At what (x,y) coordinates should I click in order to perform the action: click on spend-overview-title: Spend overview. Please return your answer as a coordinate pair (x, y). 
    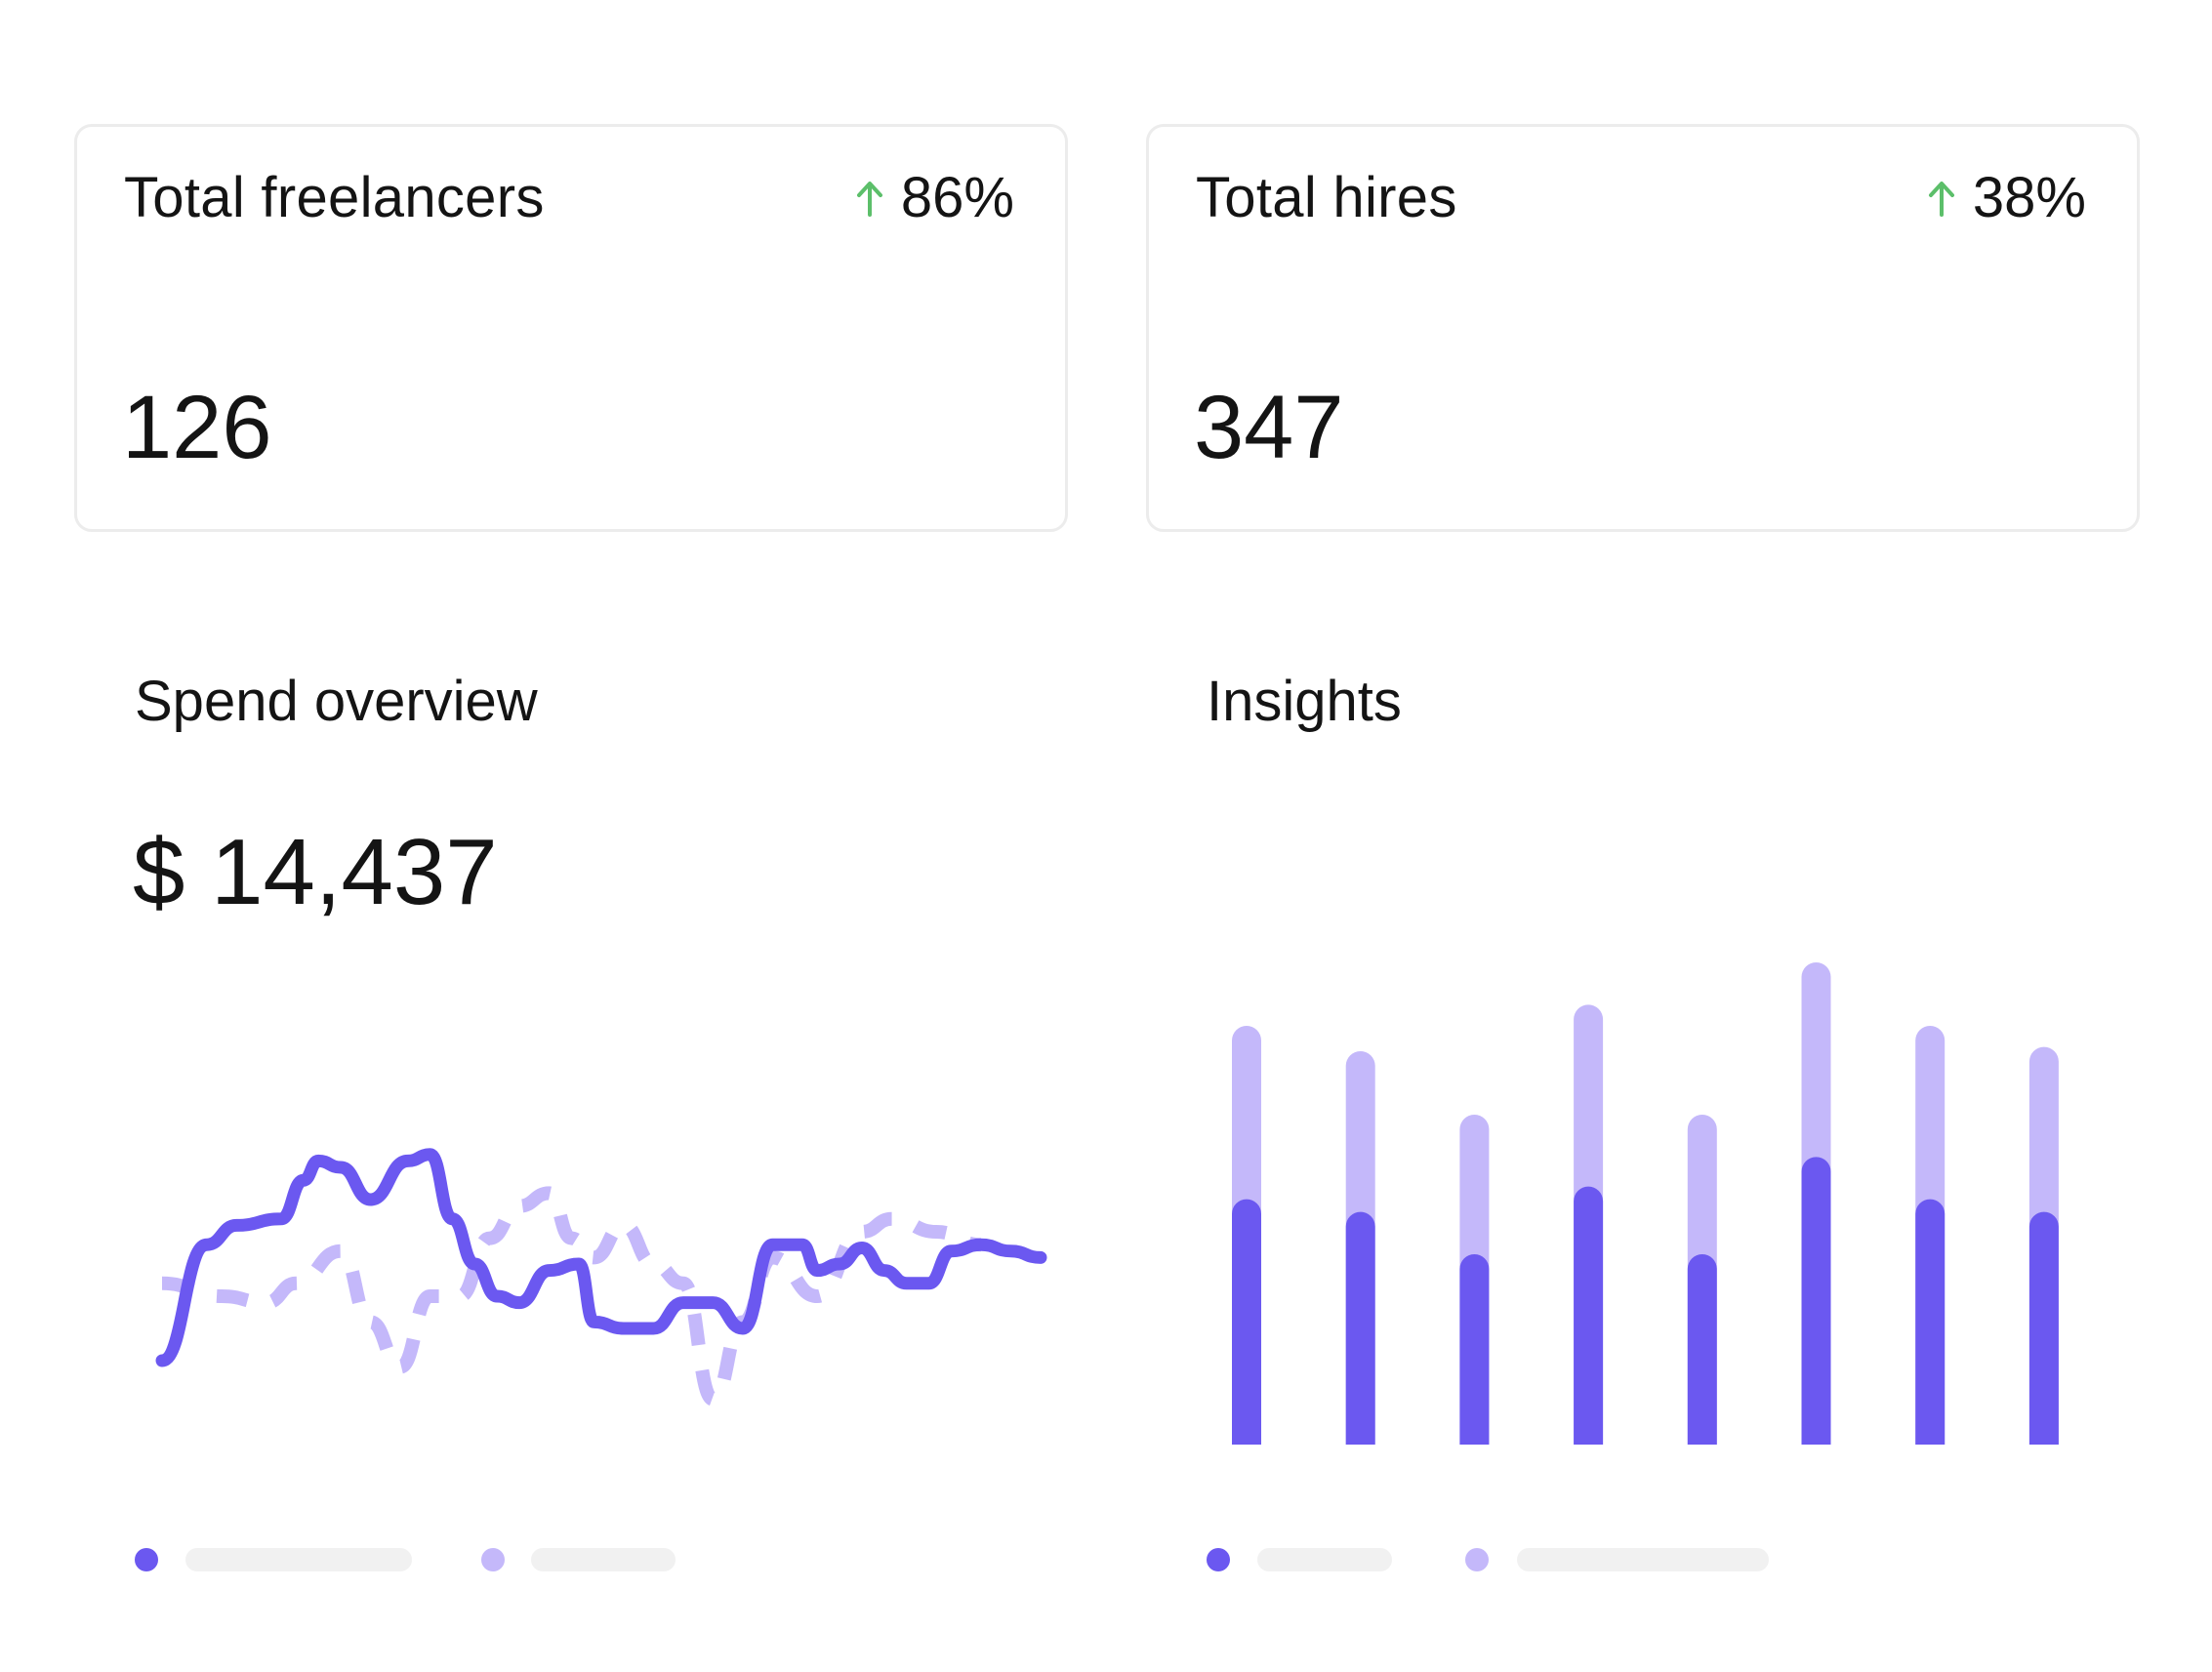
    Looking at the image, I should click on (336, 701).